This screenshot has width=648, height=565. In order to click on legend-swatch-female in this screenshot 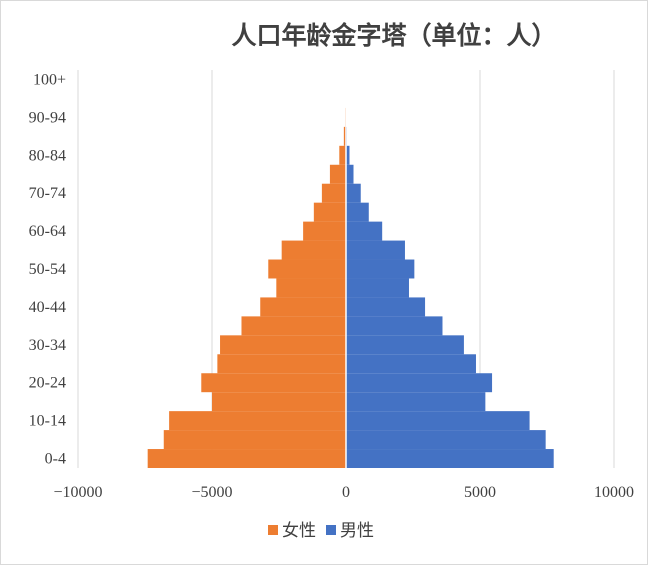, I will do `click(273, 530)`.